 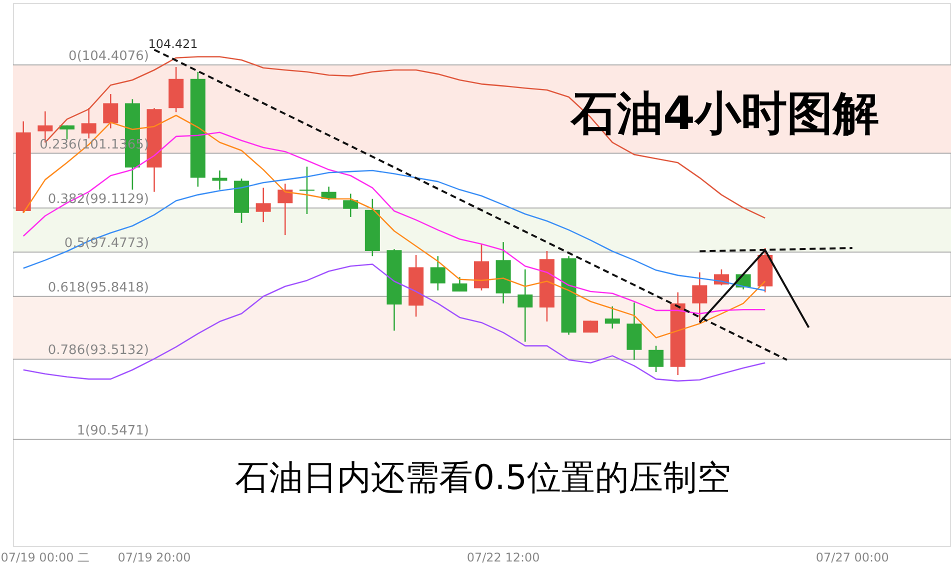 I want to click on ref-line-label: 0.618(95.8418), so click(x=98, y=288).